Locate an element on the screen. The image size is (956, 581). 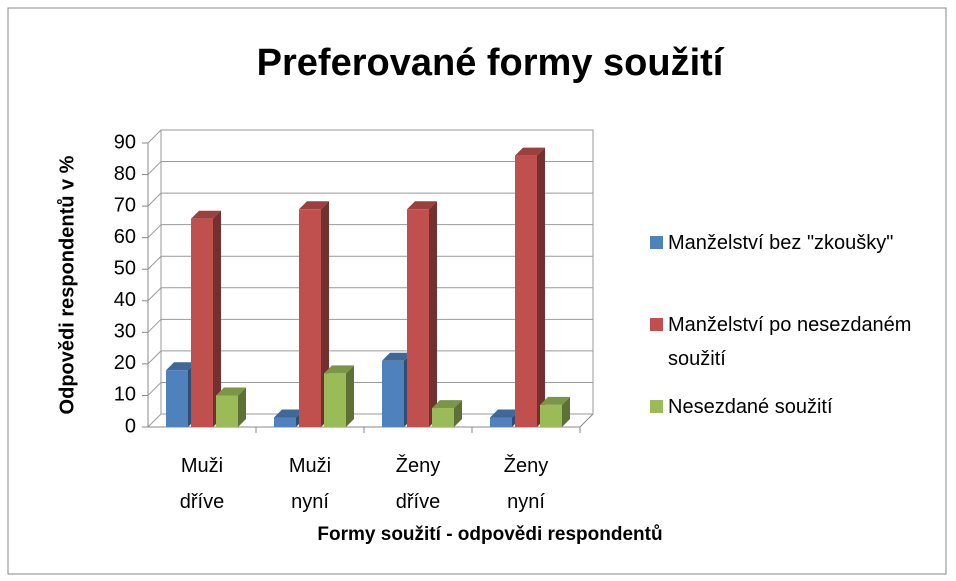
y-tick-label: 90 is located at coordinates (125, 142).